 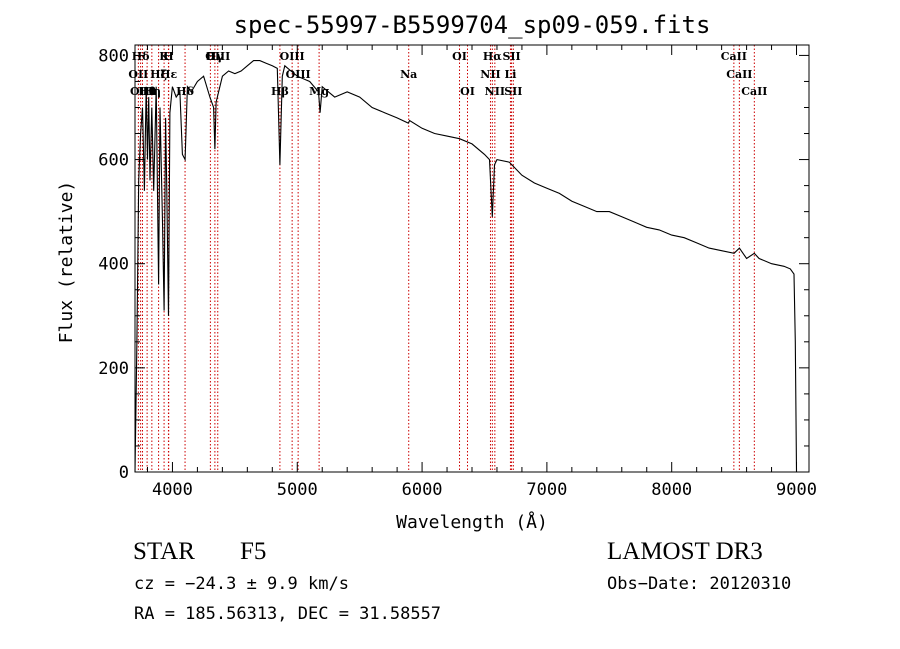 What do you see at coordinates (671, 490) in the screenshot?
I see `x-tick-label: 8000` at bounding box center [671, 490].